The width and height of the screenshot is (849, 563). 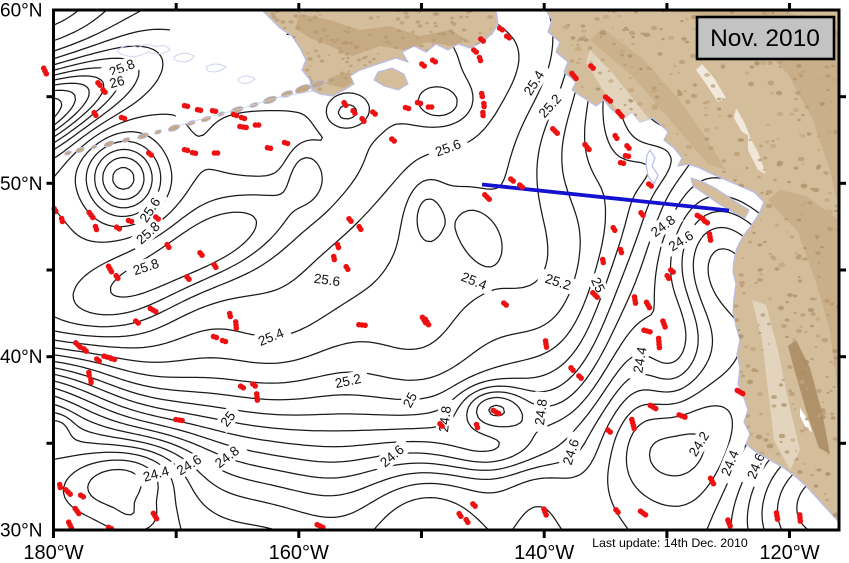 I want to click on svg-text: Nov. 2010, so click(x=765, y=38).